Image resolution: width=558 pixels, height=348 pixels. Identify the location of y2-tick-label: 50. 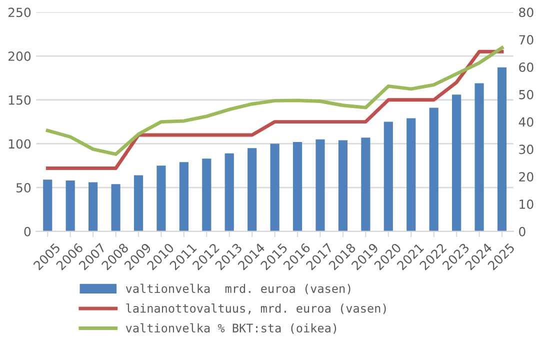
(526, 95).